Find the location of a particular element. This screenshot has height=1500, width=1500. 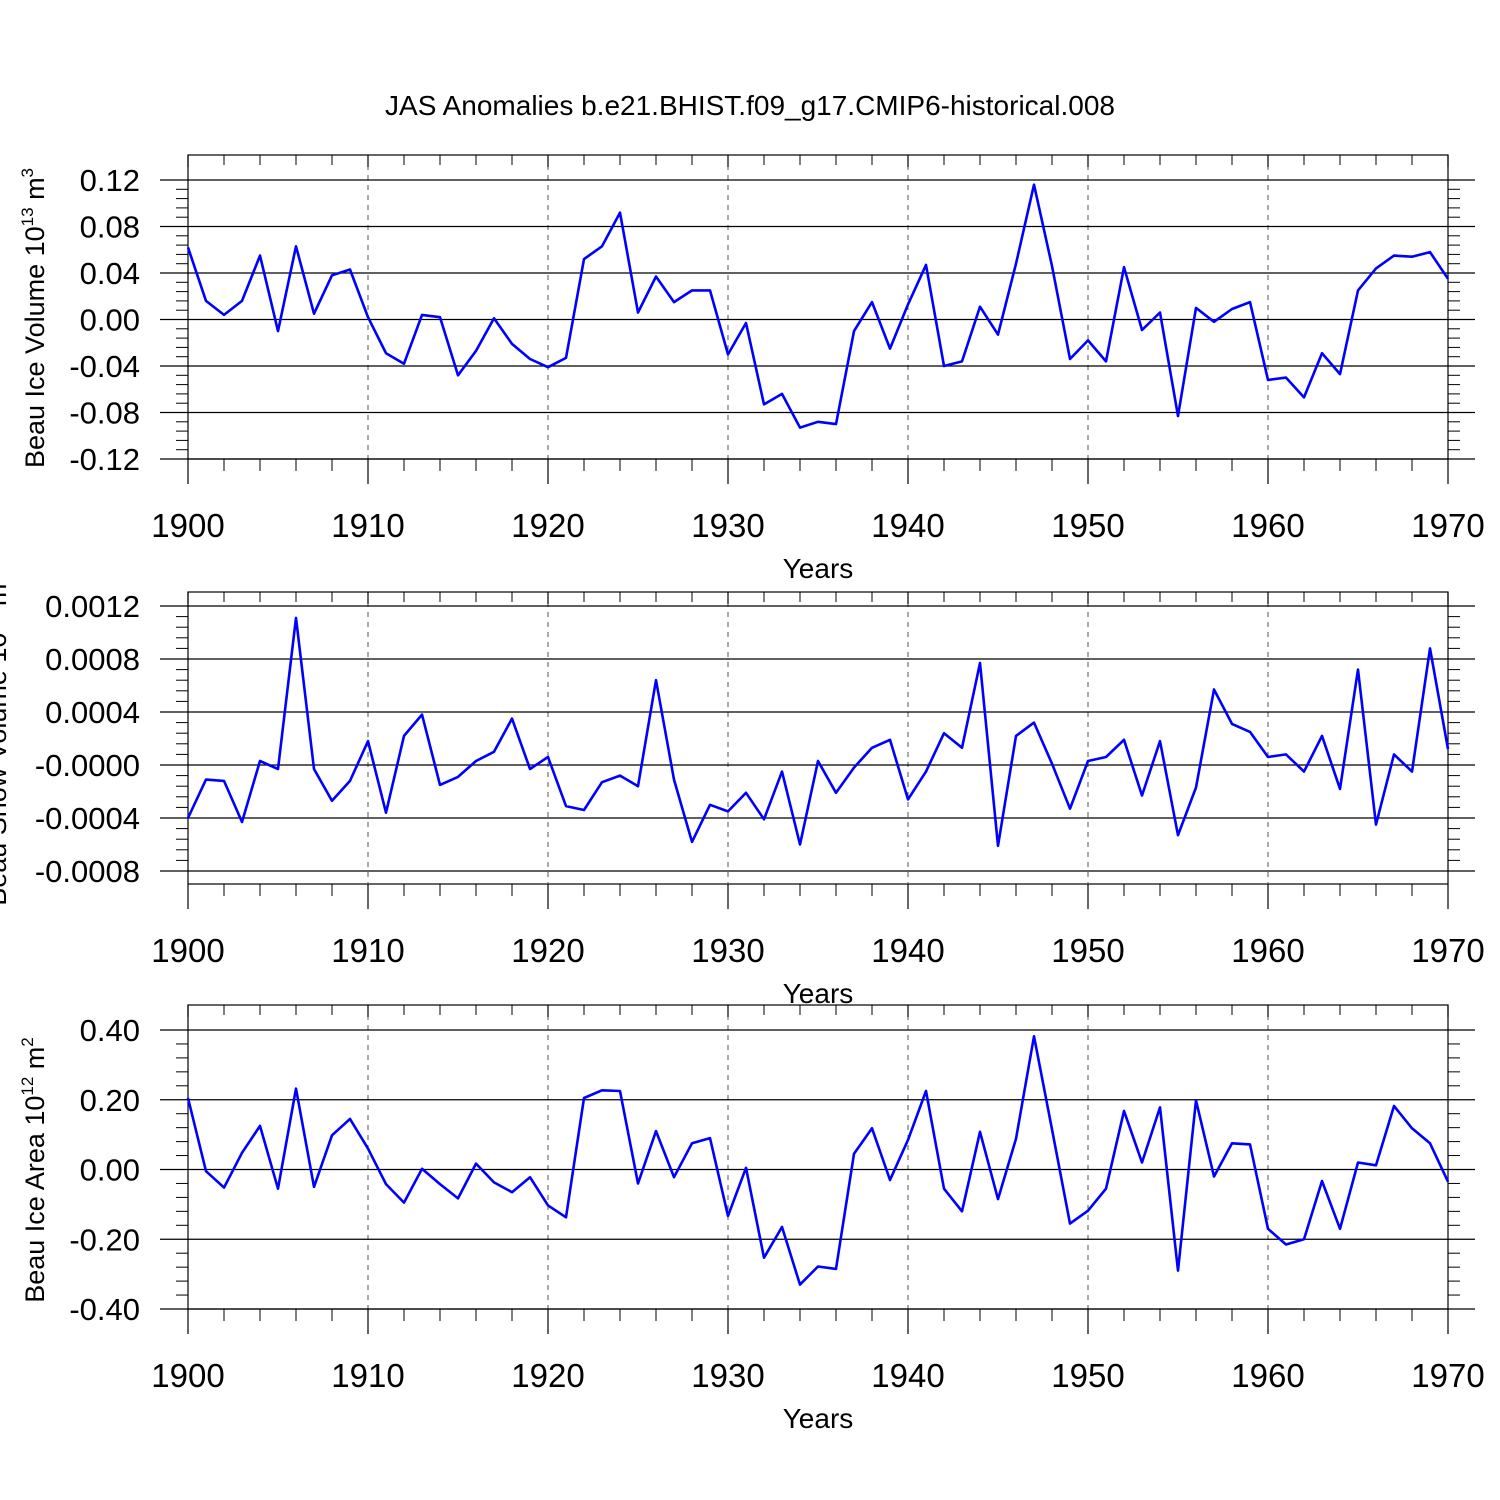

y-tick-label: -0.12 is located at coordinates (104, 459).